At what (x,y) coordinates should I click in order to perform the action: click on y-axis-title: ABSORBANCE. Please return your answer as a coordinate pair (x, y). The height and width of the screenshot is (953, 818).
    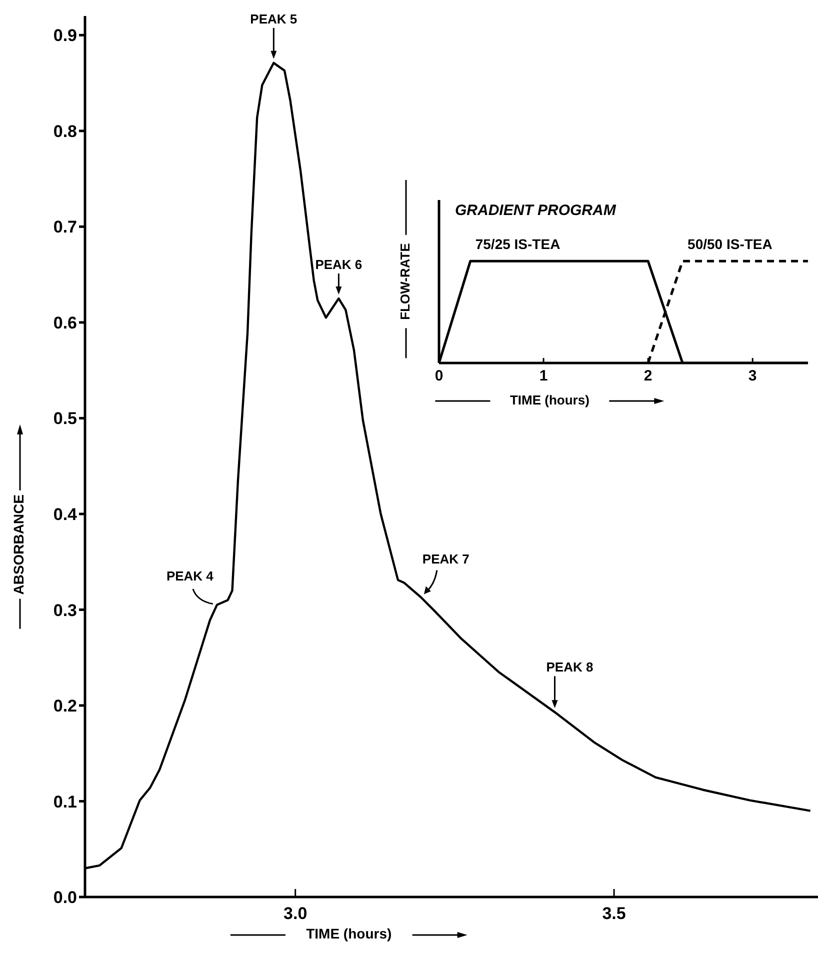
    Looking at the image, I should click on (18, 544).